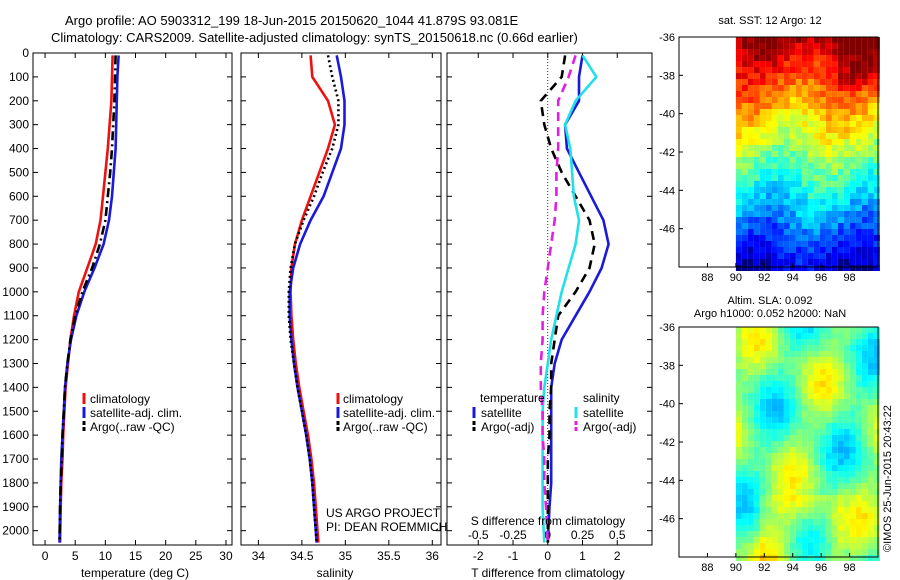 The image size is (900, 580). Describe the element at coordinates (667, 76) in the screenshot. I see `y-tick-label: -38` at that location.